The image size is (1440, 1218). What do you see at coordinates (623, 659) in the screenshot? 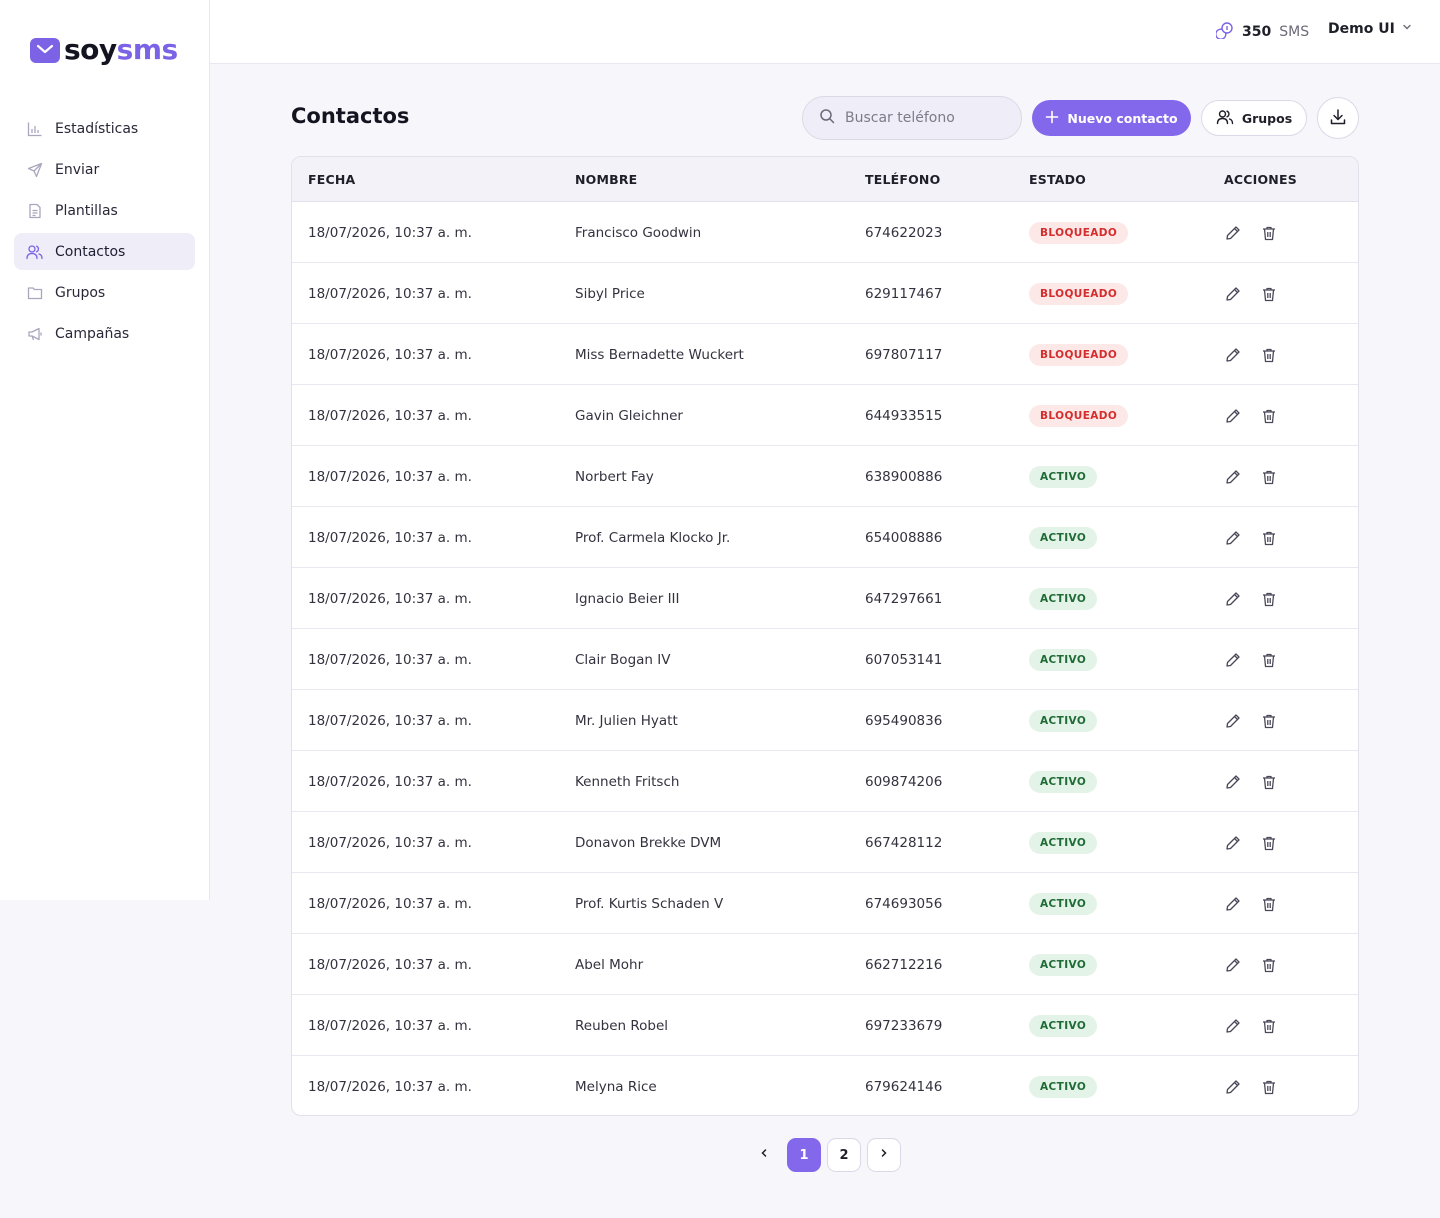
I see `cell-nombre: Clair Bogan IV` at bounding box center [623, 659].